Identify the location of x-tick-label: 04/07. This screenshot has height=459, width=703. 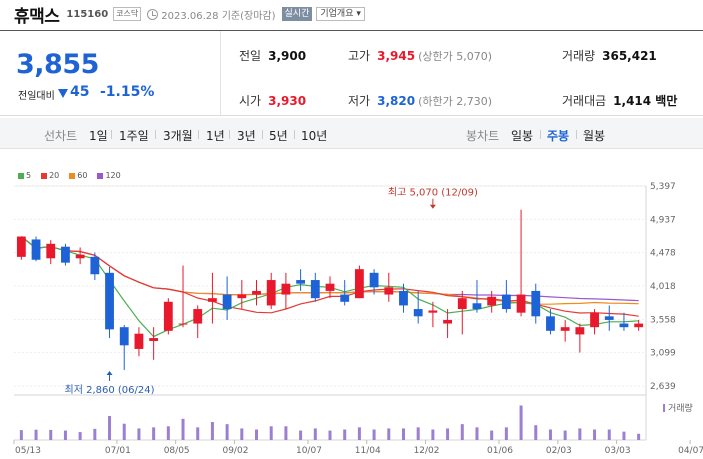
(690, 451).